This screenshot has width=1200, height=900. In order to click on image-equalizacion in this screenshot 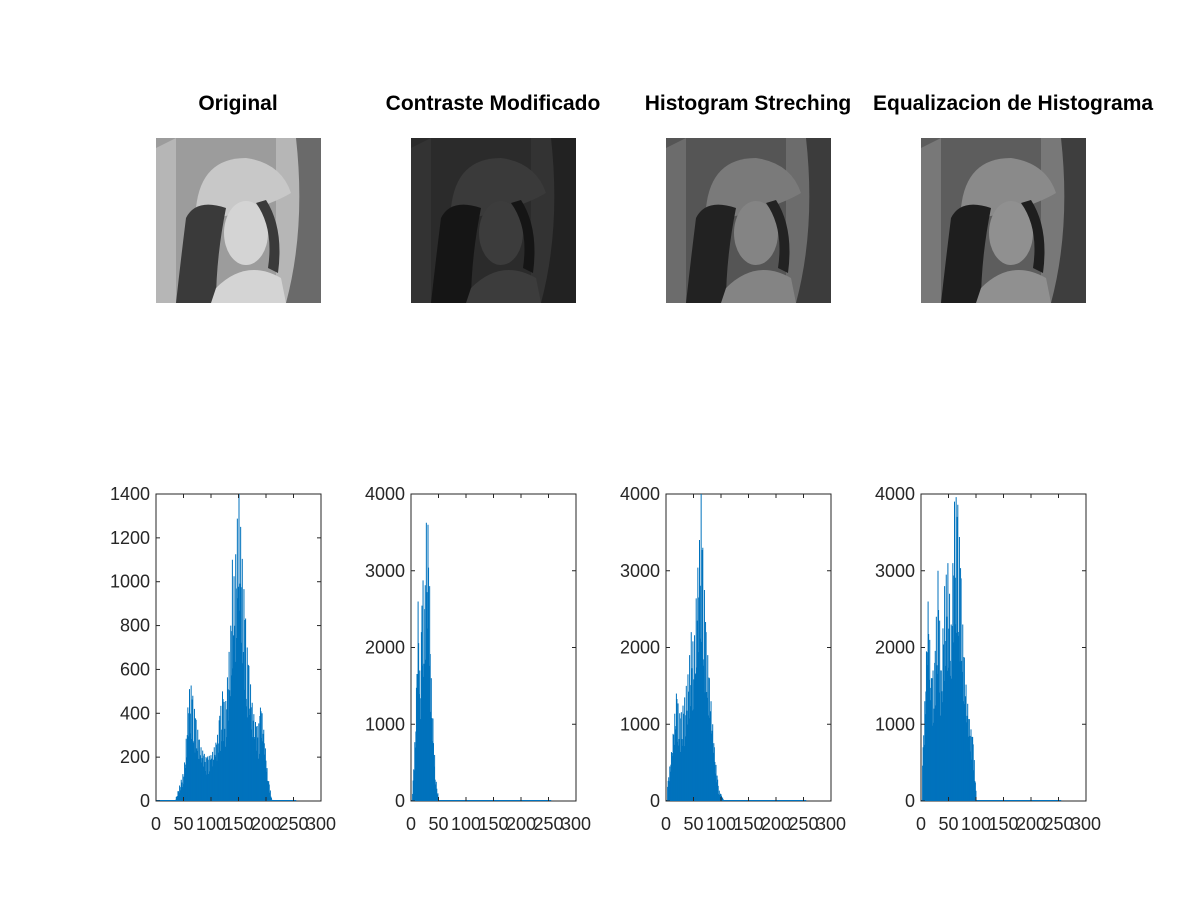, I will do `click(1003, 220)`.